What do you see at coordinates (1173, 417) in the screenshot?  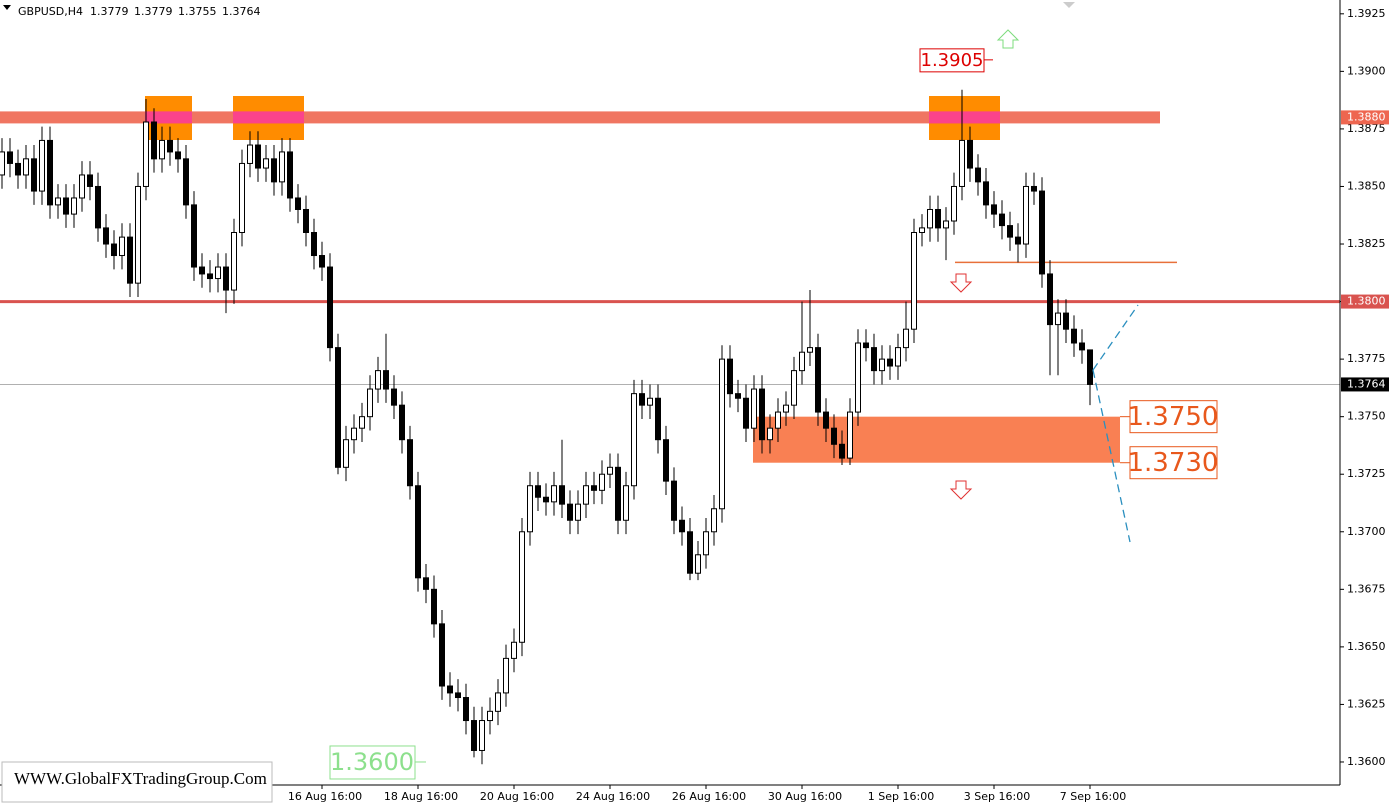 I see `zone-top-box` at bounding box center [1173, 417].